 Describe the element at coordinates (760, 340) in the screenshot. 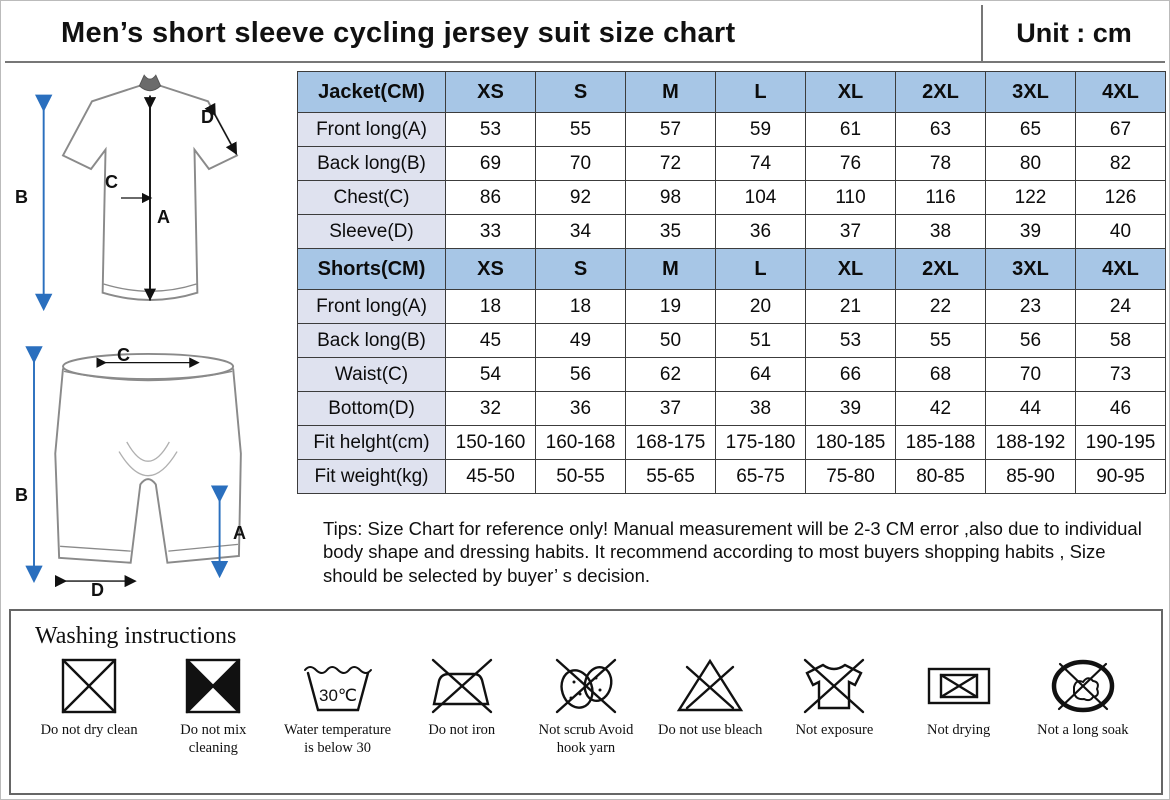

I see `size-value-cell: 51` at that location.